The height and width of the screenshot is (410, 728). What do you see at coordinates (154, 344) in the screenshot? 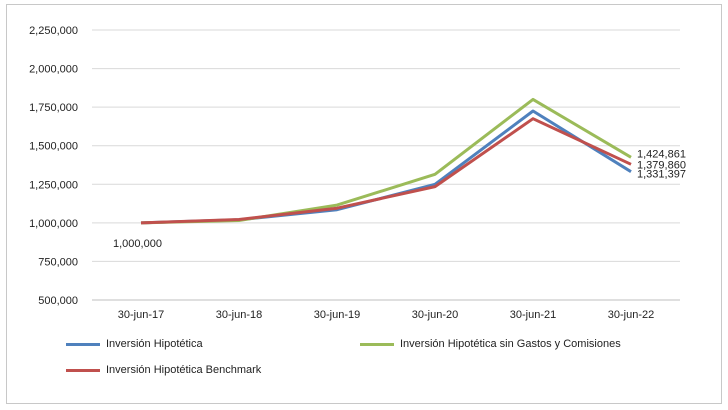
I see `legend-label: Inversión Hipotética` at bounding box center [154, 344].